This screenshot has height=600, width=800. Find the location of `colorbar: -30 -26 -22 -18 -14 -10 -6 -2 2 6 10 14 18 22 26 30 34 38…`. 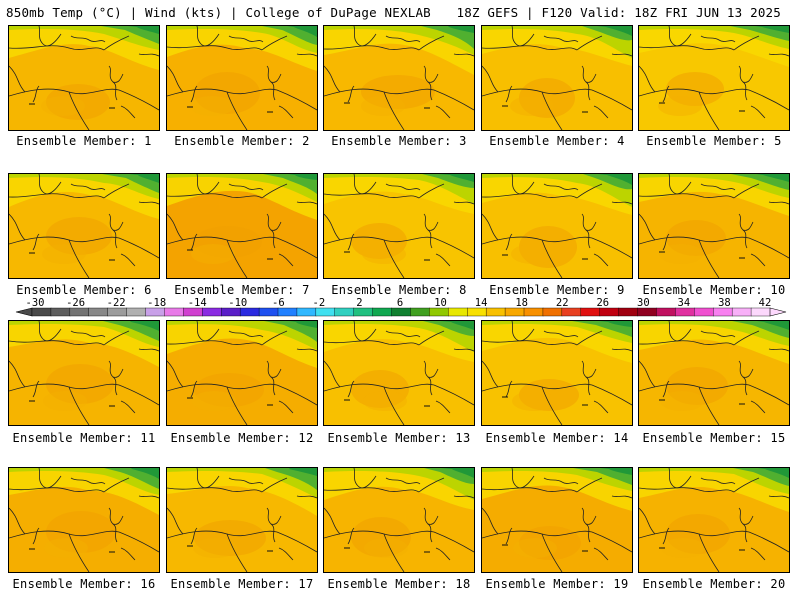

colorbar: -30 -26 -22 -18 -14 -10 -6 -2 2 6 10 14 18 22 26 30 34 38… is located at coordinates (400, 309).